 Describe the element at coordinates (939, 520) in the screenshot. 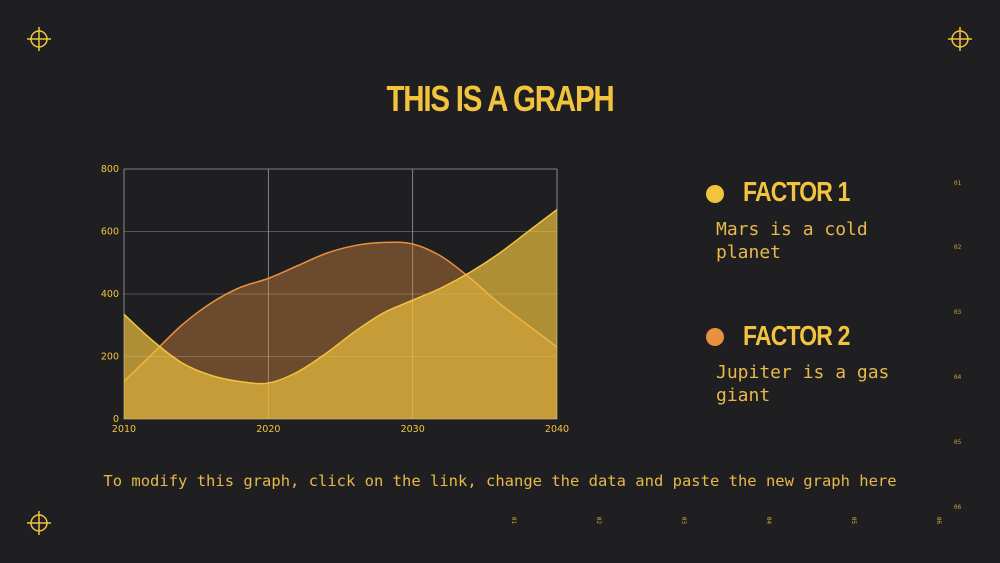

I see `bottom-tick-label: 06` at that location.